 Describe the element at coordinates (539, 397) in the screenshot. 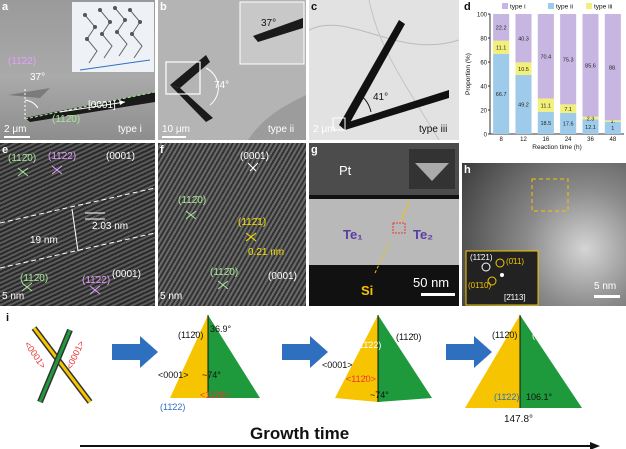

I see `i-s4d: 106.1°` at that location.